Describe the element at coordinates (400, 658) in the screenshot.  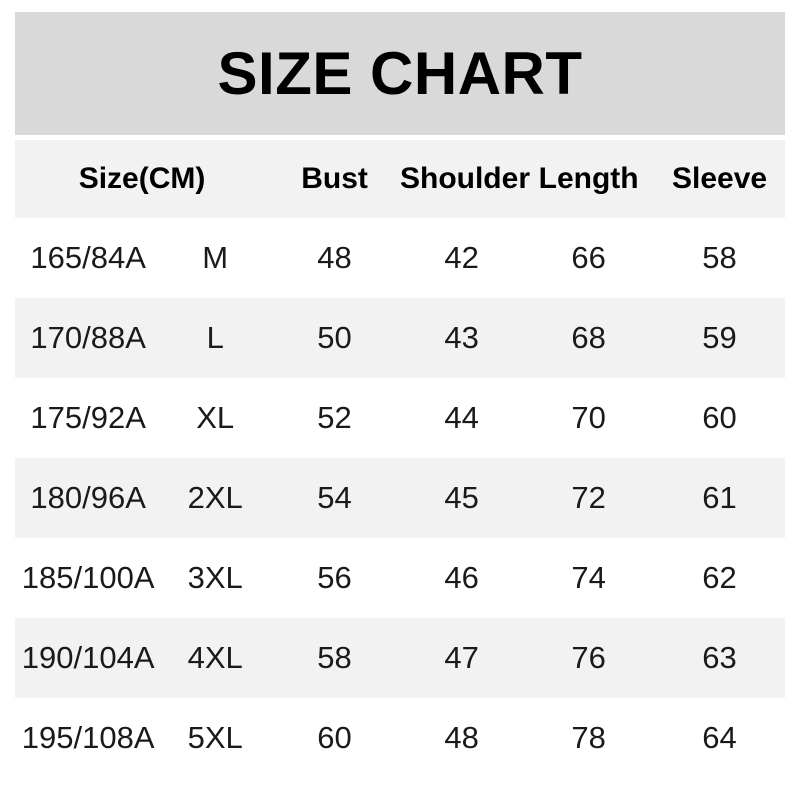
I see `table-row: 190/104A 4XL 58 47 76 63` at that location.